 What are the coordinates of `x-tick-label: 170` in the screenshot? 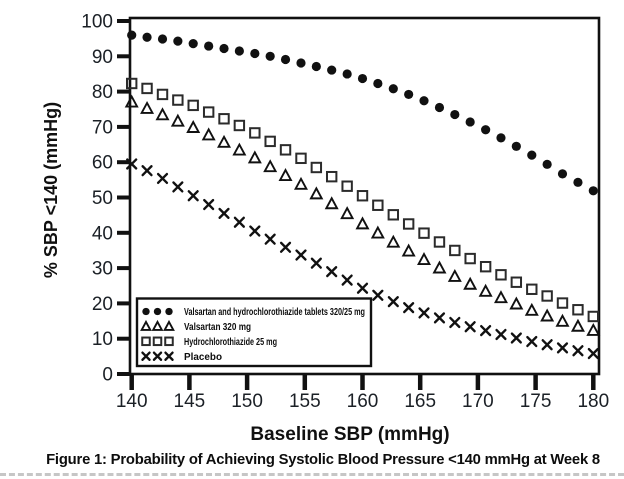 It's located at (478, 401).